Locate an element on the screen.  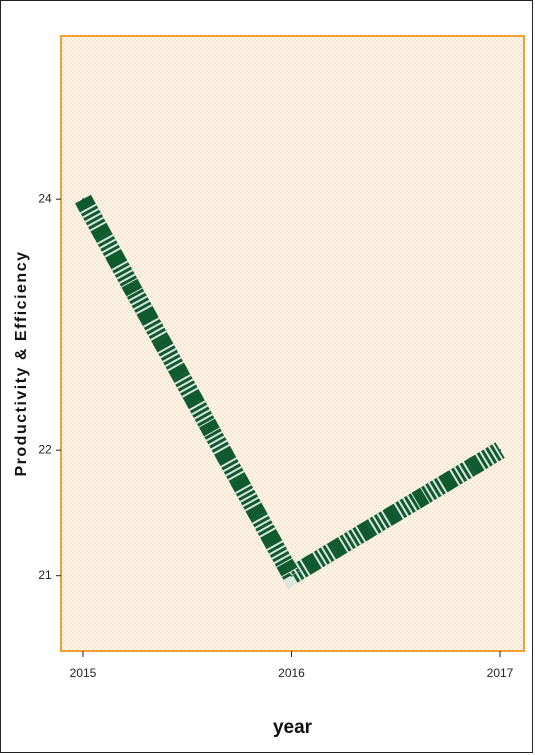
y-axis: 21 22 24 is located at coordinates (49, 386).